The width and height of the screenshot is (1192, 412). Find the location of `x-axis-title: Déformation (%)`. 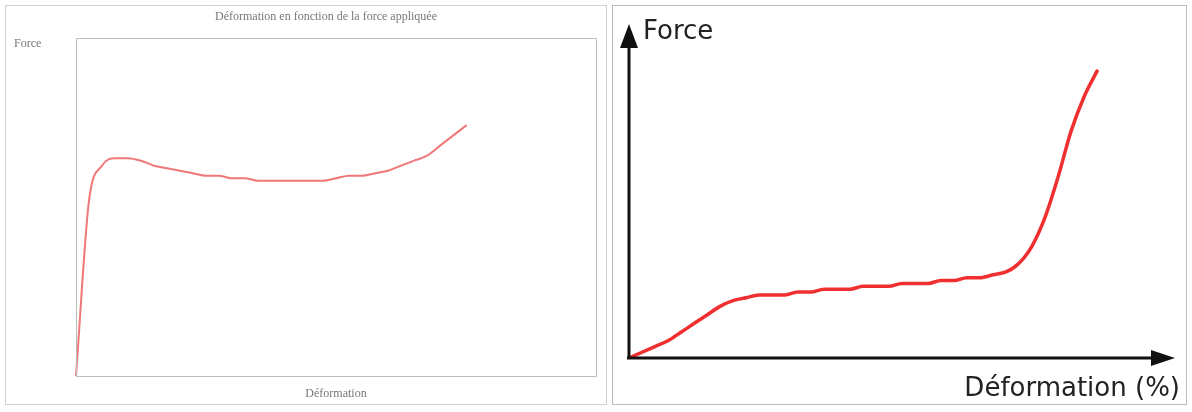

x-axis-title: Déformation (%) is located at coordinates (1072, 386).